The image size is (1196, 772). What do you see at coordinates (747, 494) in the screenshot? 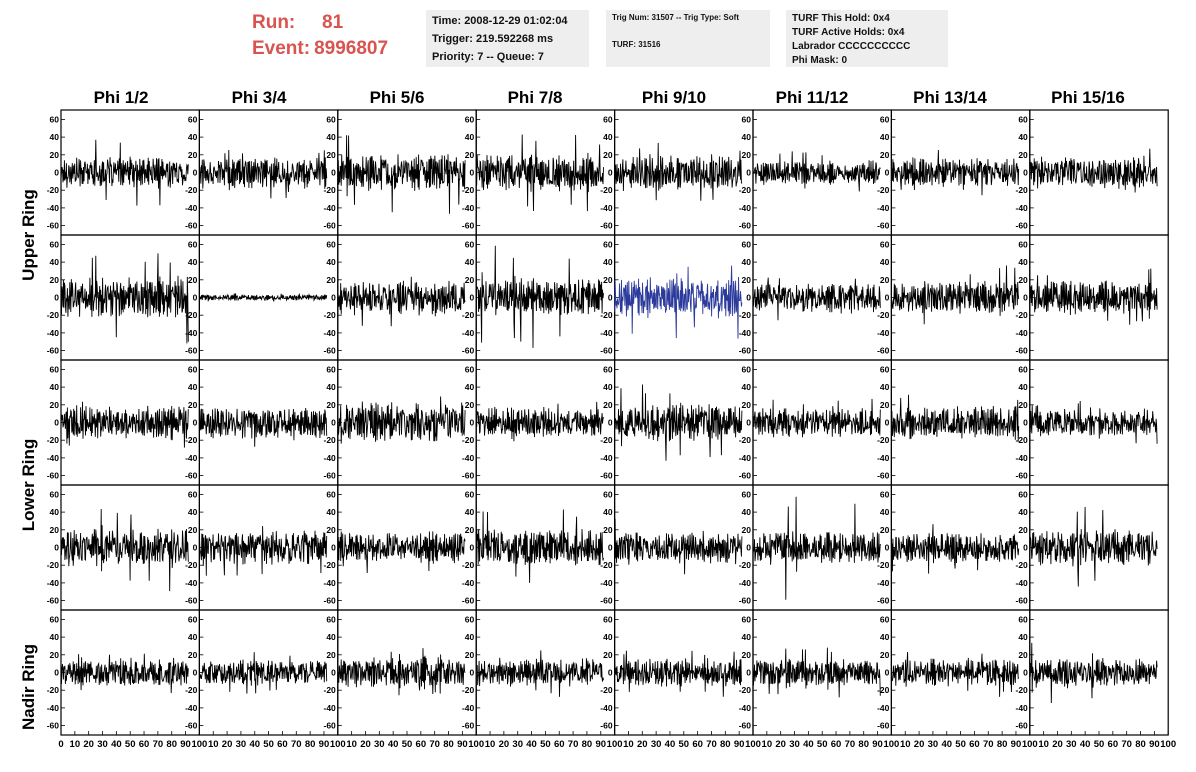
I see `y-tick-label-r3-c5-0: 60` at bounding box center [747, 494].